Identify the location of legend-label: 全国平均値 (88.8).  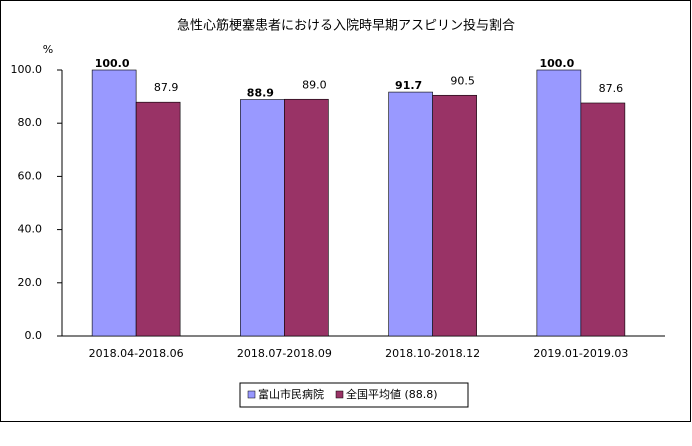
(392, 394).